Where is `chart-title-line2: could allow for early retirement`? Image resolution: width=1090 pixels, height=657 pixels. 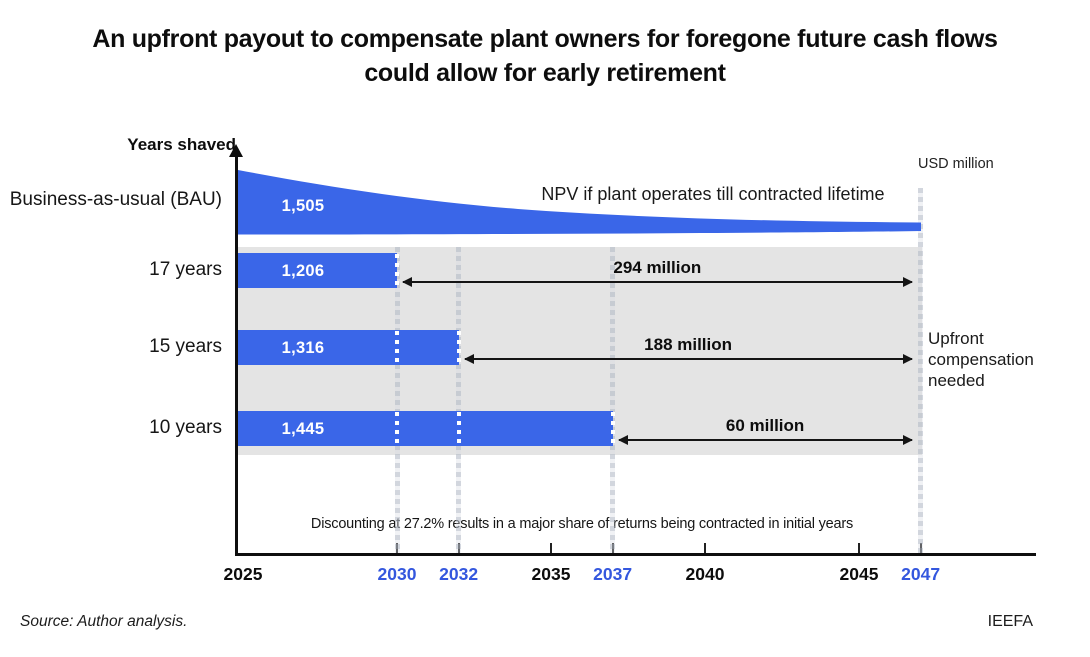 chart-title-line2: could allow for early retirement is located at coordinates (545, 73).